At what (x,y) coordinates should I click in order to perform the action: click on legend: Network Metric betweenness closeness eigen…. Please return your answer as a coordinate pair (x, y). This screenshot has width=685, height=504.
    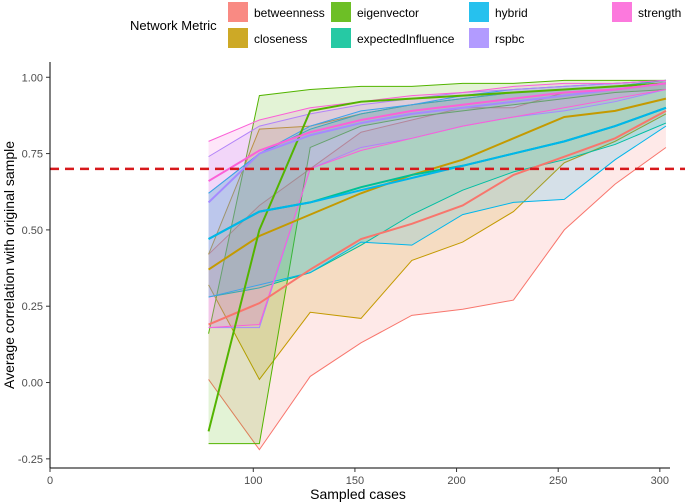
    Looking at the image, I should click on (405, 25).